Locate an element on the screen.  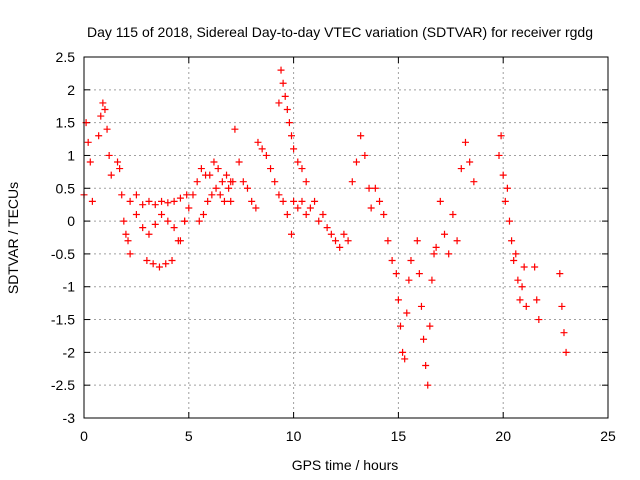
y-tick-label: 1 is located at coordinates (71, 155).